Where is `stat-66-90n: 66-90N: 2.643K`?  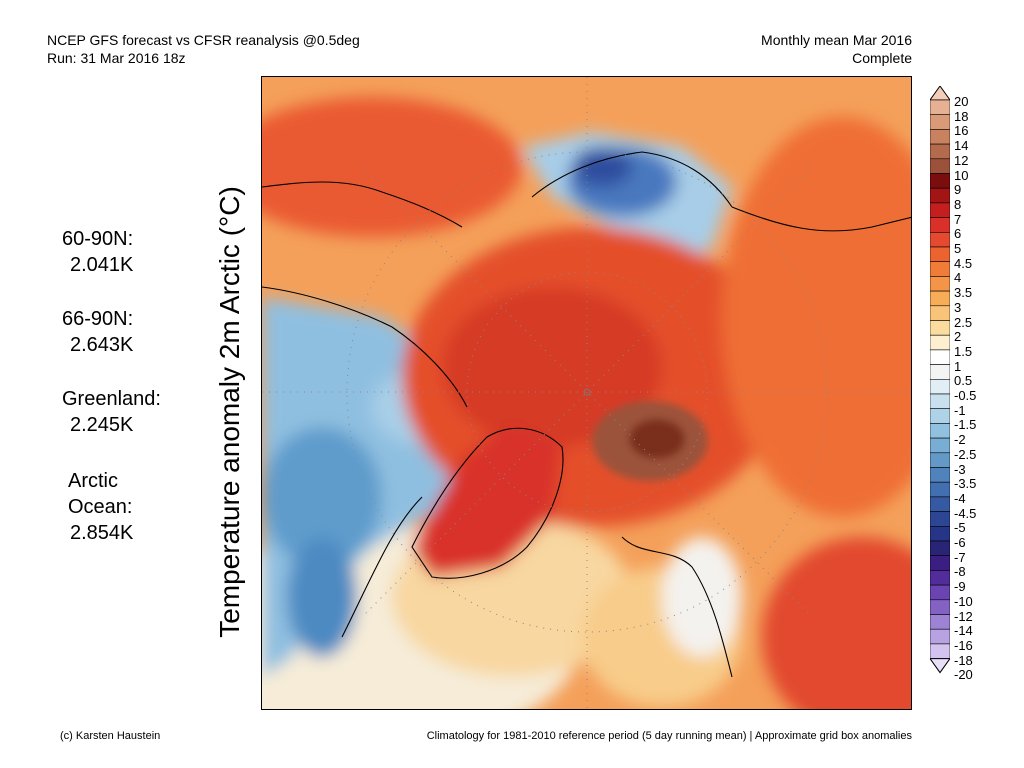 stat-66-90n: 66-90N: 2.643K is located at coordinates (97, 332).